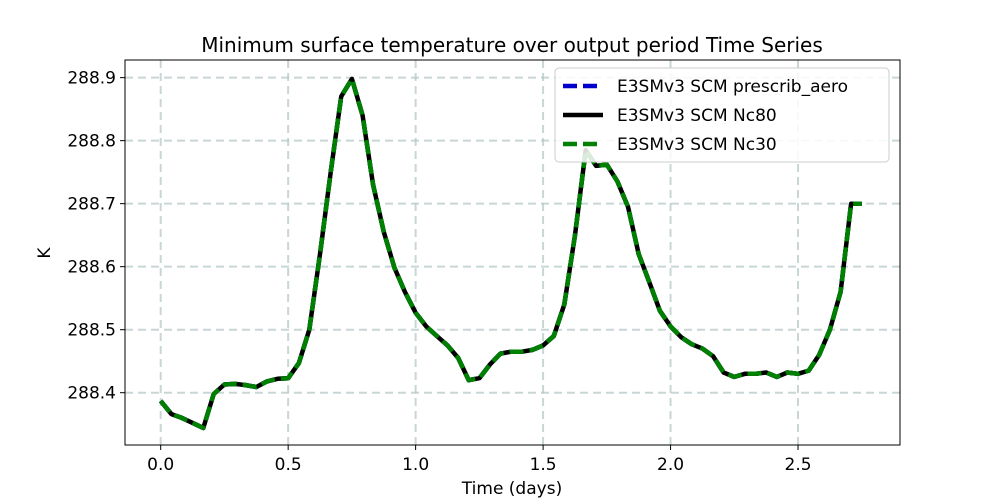 This screenshot has height=500, width=1000. What do you see at coordinates (479, 460) in the screenshot?
I see `x-axis-ticks: 0.0 0.5 1.0 1.5 2.0 2.5` at bounding box center [479, 460].